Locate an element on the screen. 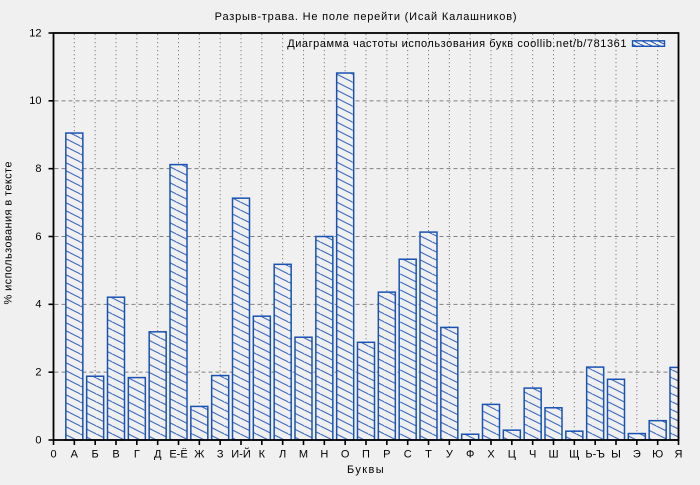  svg-text: И-Й is located at coordinates (240, 454).